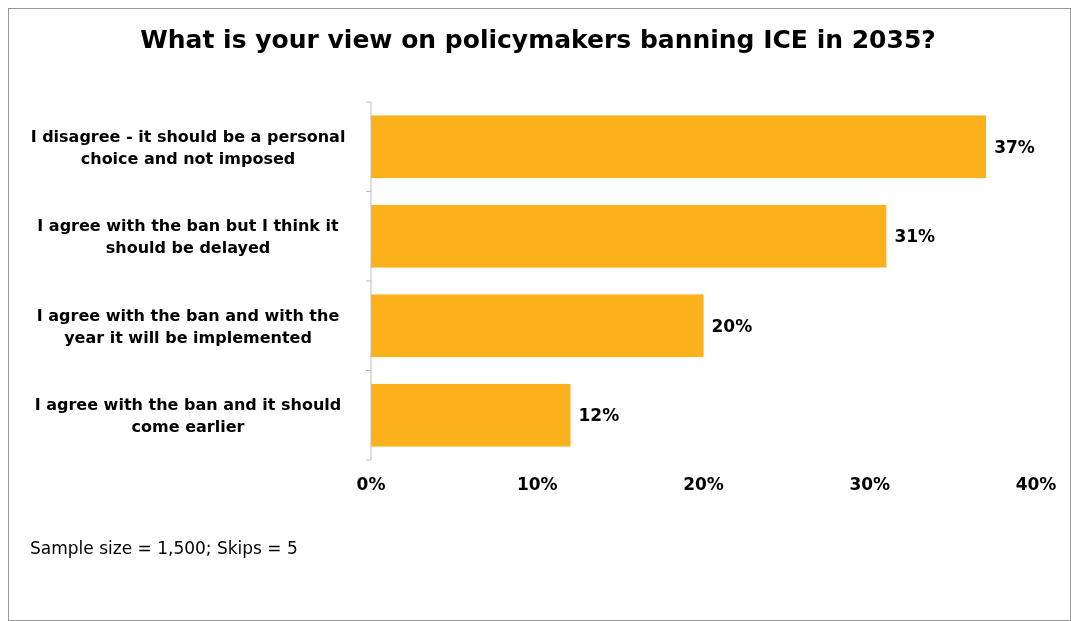  Describe the element at coordinates (538, 39) in the screenshot. I see `chart-title: What is your view on policymakers banning ICE in 2035?` at that location.